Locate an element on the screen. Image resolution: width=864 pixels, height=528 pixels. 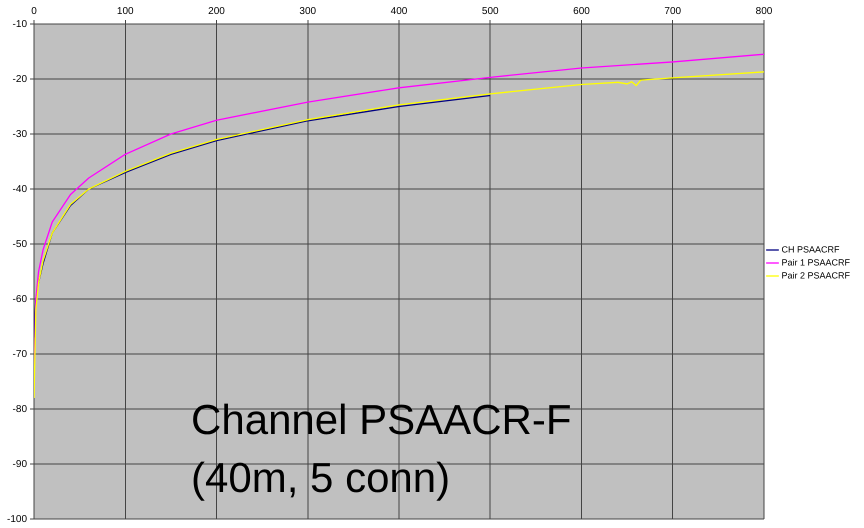
x-tick-label: 200 is located at coordinates (217, 11).